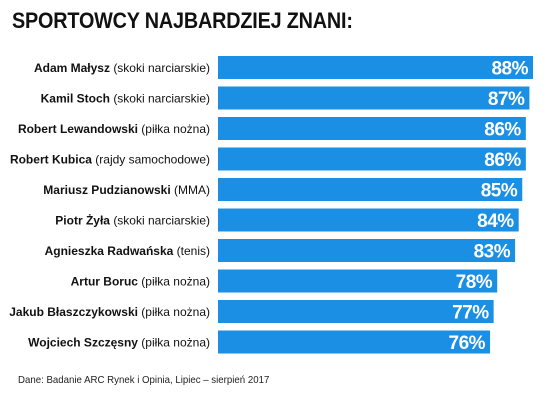 This screenshot has height=400, width=556. Describe the element at coordinates (474, 282) in the screenshot. I see `value-label: 78%` at that location.